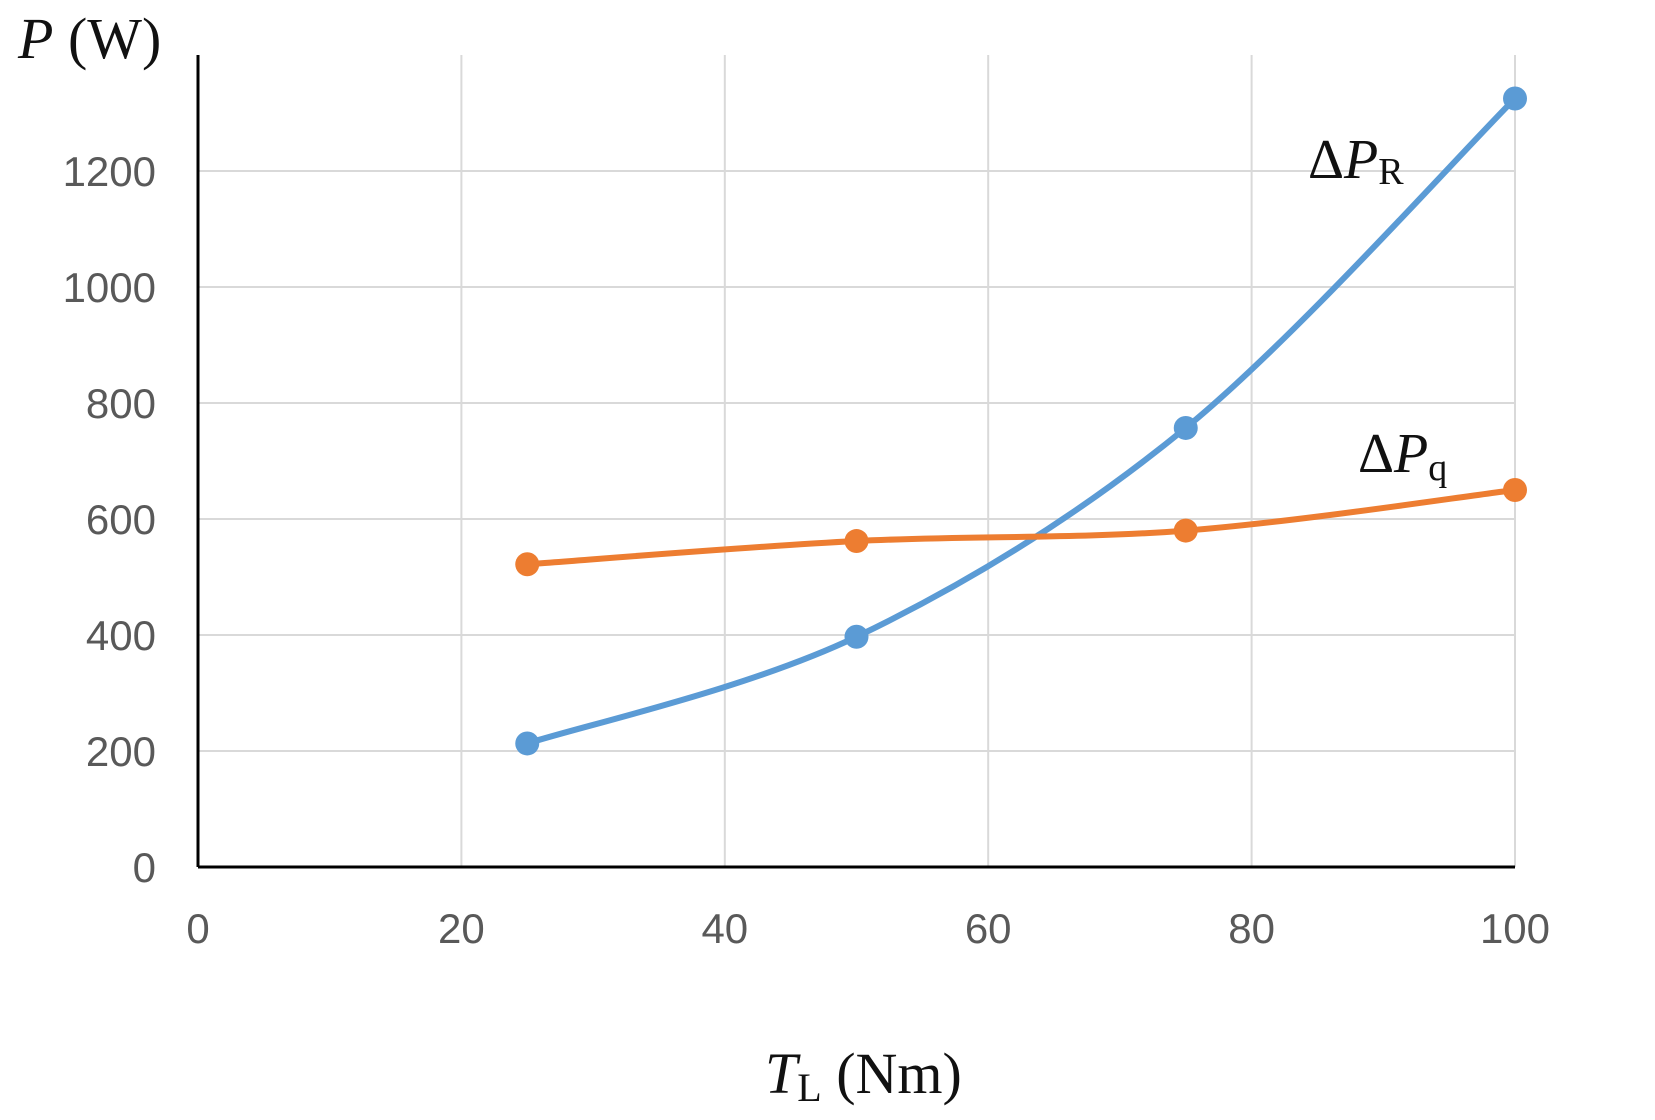  I want to click on y-tick-label: 400, so click(121, 635).